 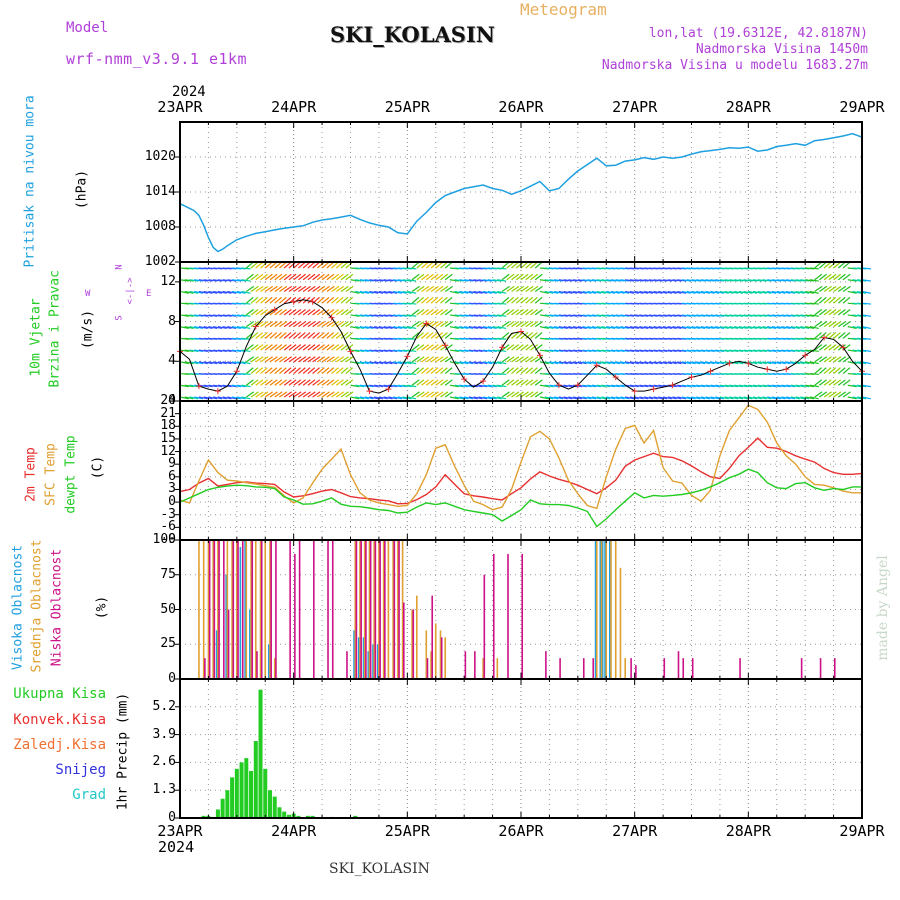 What do you see at coordinates (168, 426) in the screenshot?
I see `y-tick-label: 18` at bounding box center [168, 426].